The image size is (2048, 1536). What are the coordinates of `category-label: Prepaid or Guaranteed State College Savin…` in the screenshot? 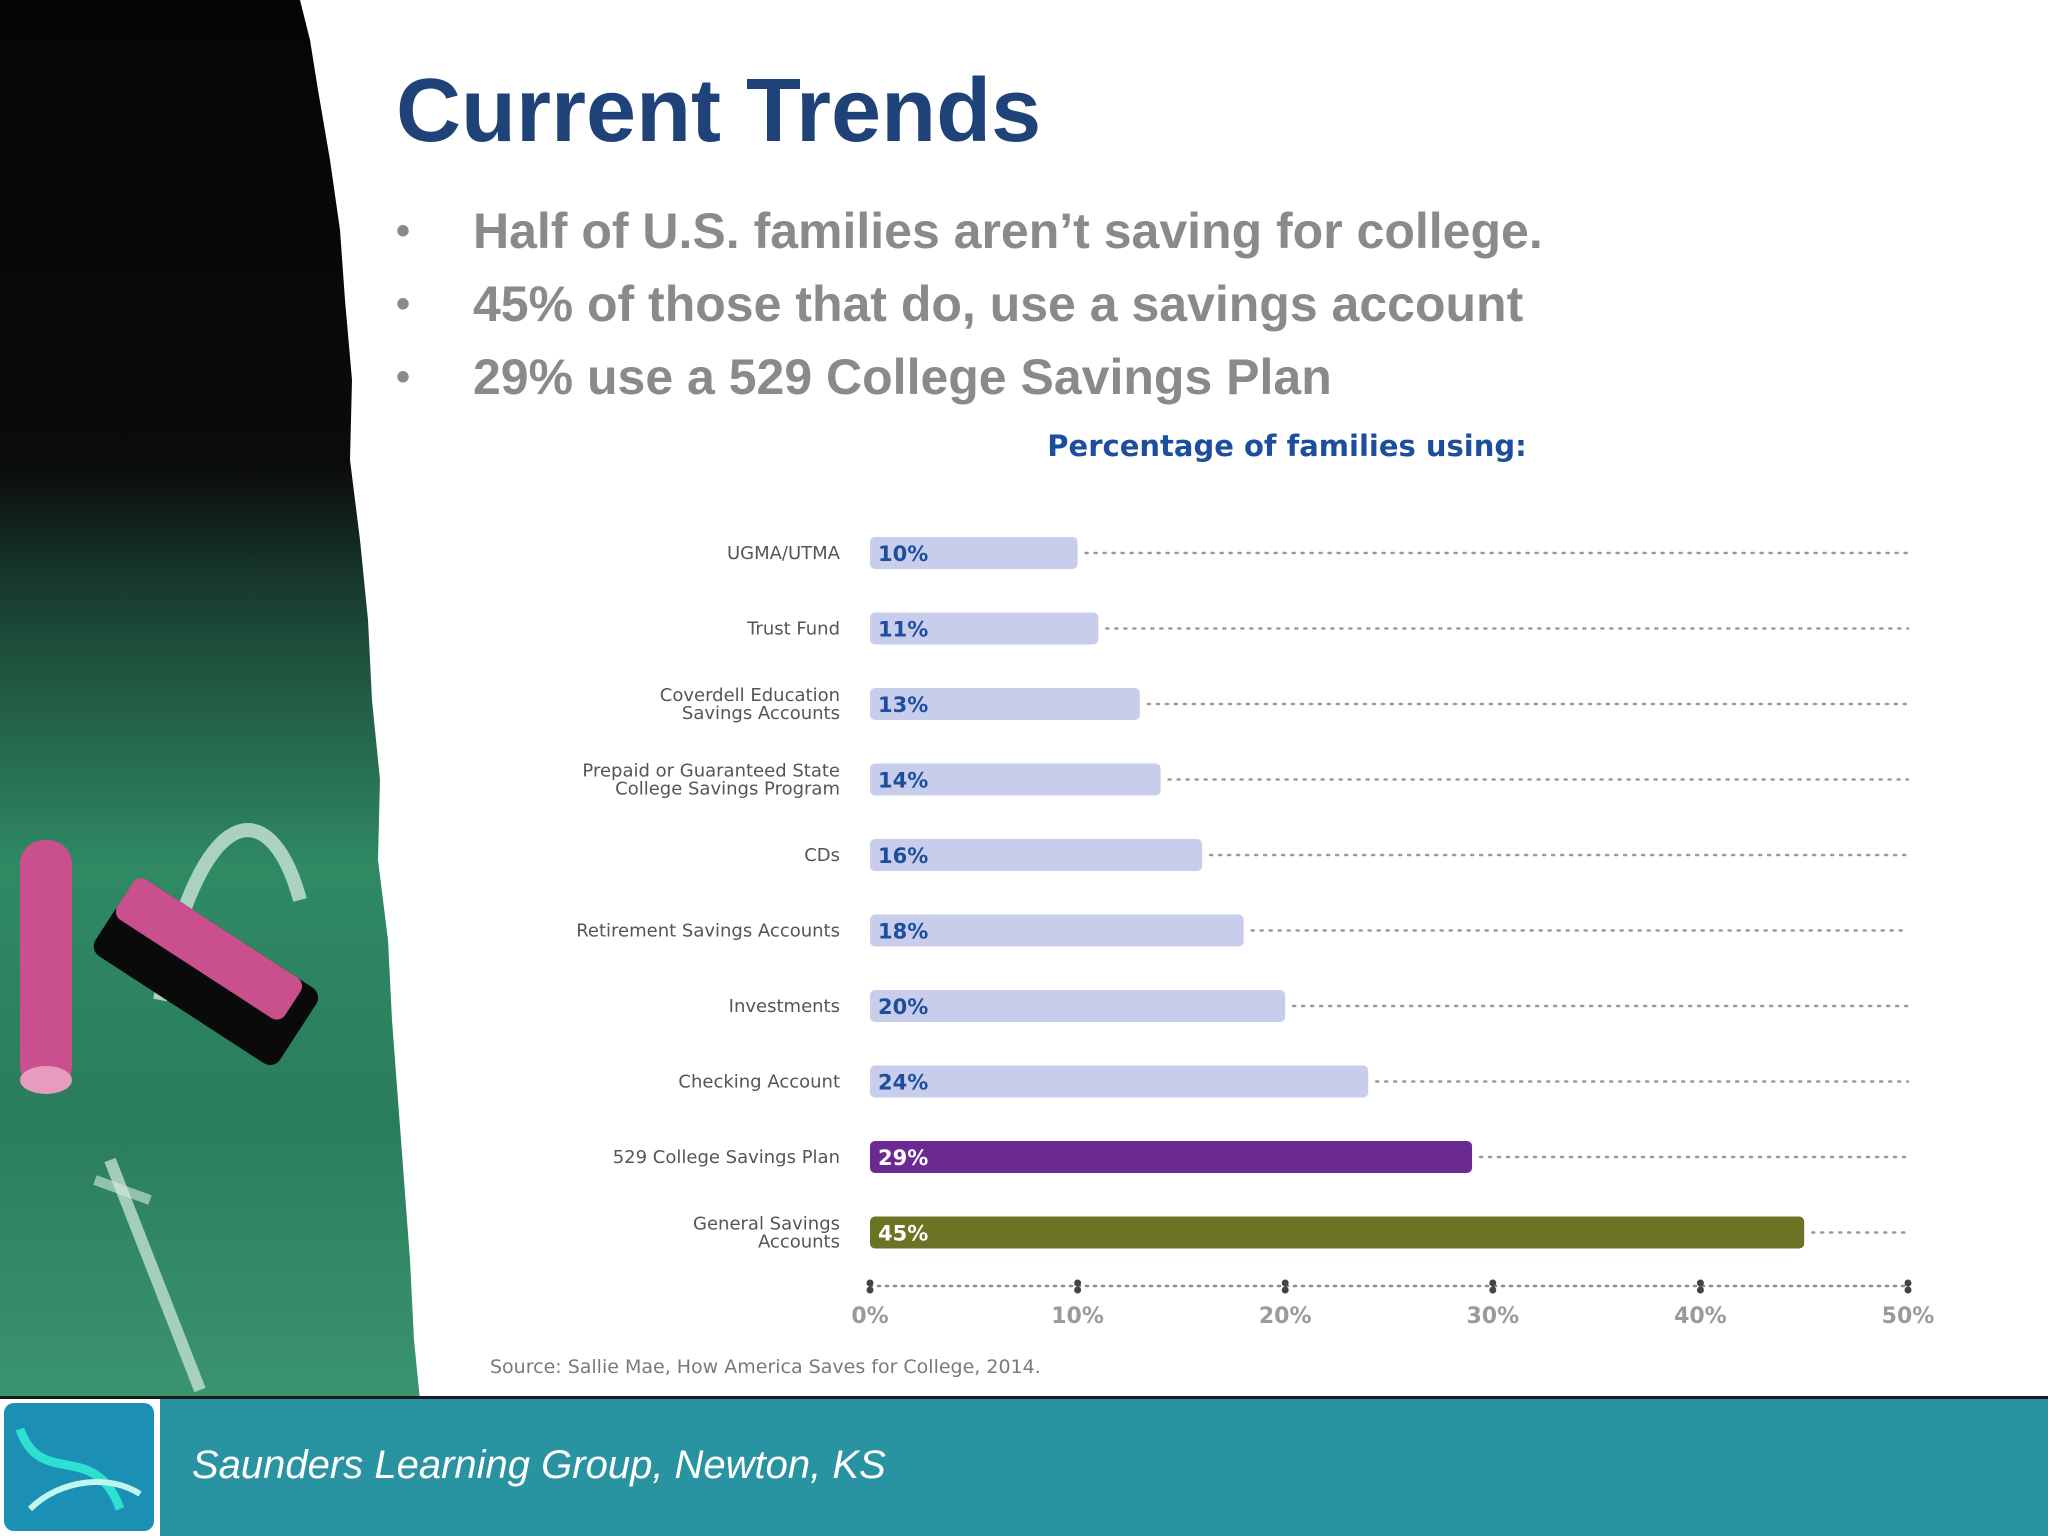 It's located at (711, 780).